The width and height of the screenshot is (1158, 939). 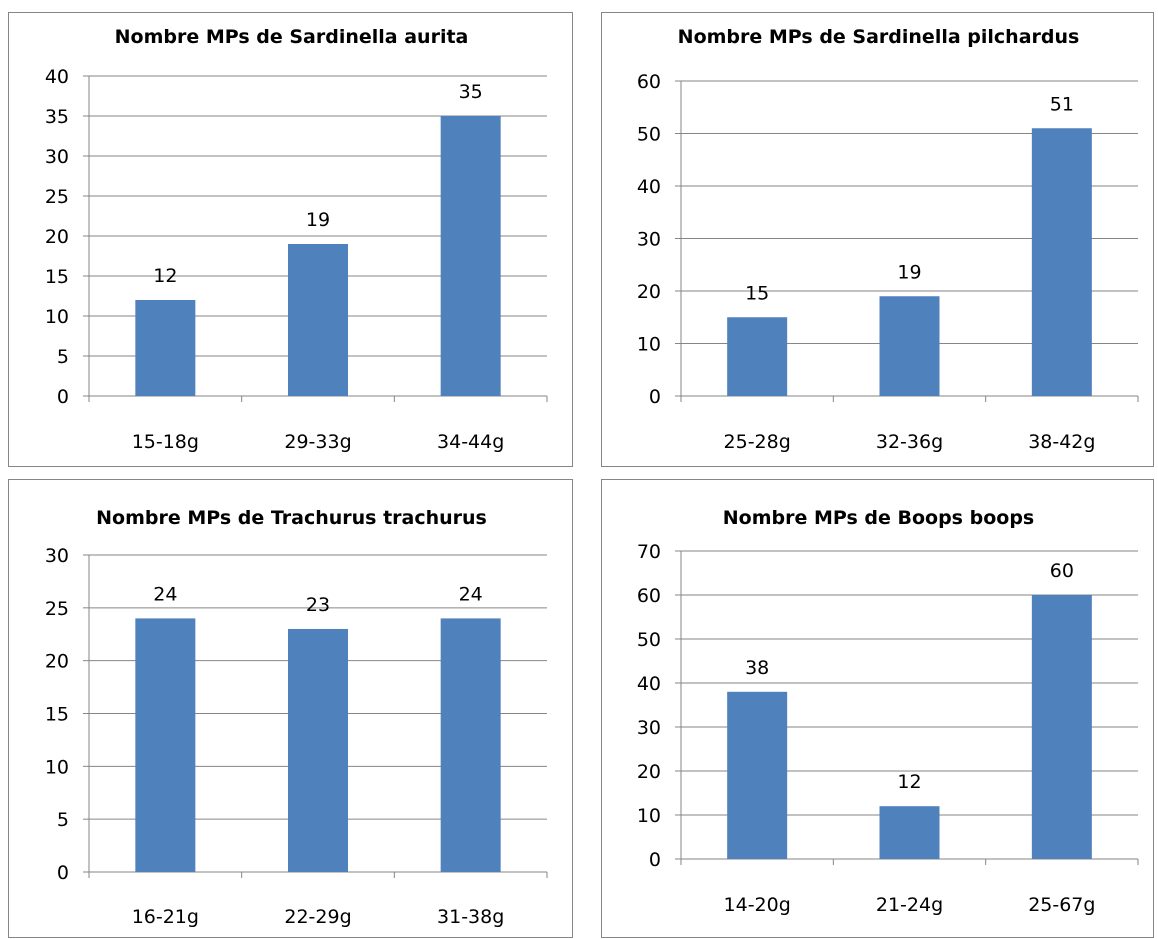 What do you see at coordinates (1061, 262) in the screenshot?
I see `bar-38-42g` at bounding box center [1061, 262].